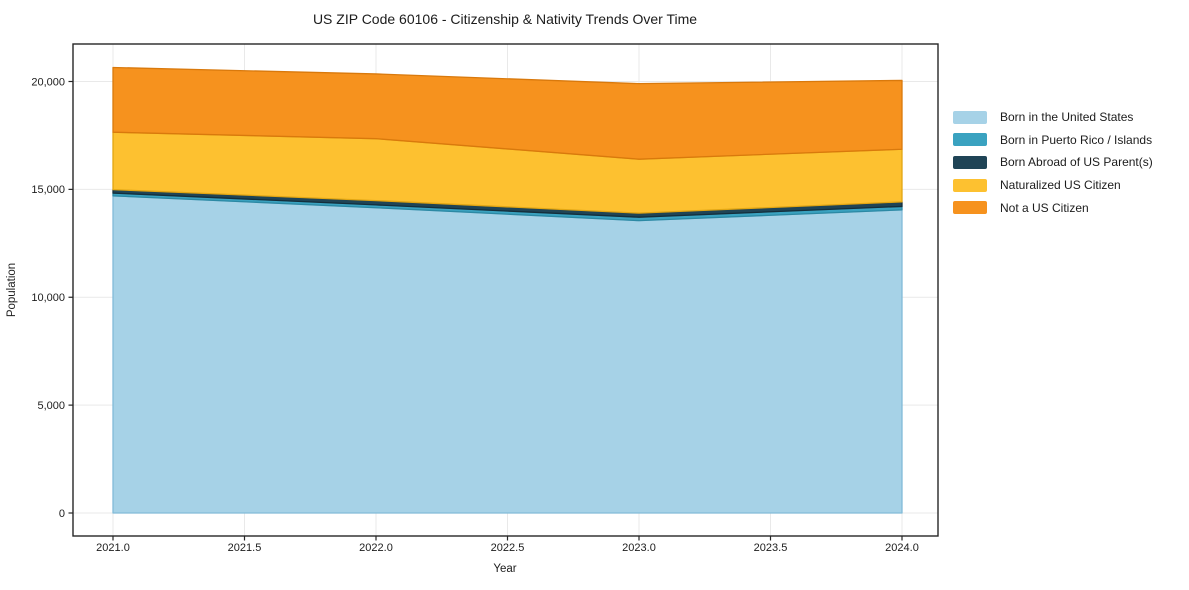 This screenshot has height=590, width=1189. Describe the element at coordinates (48, 298) in the screenshot. I see `y-tick-label: 10,000` at that location.